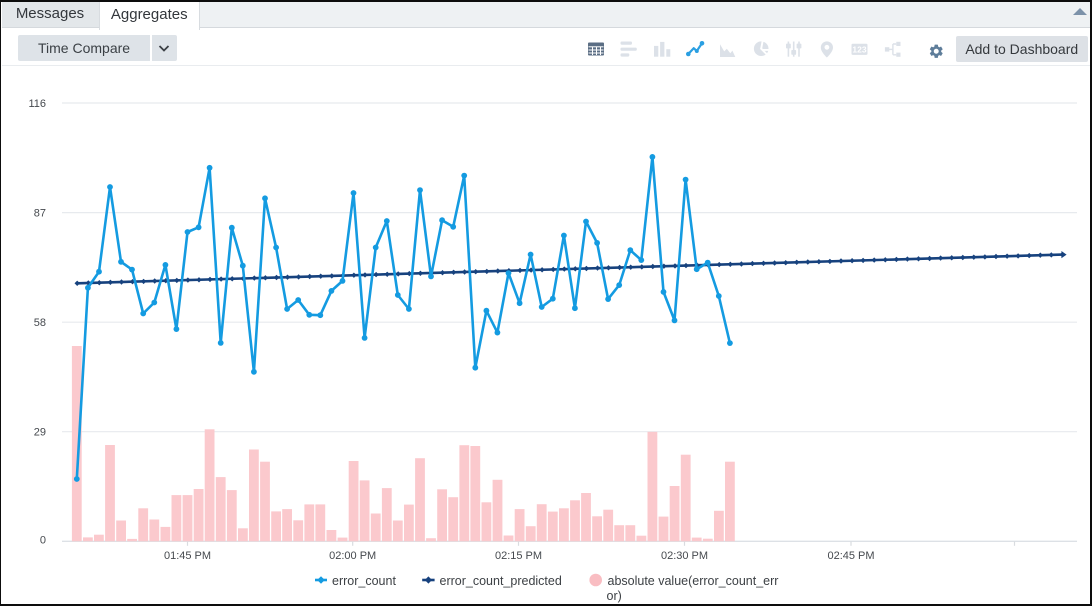 The image size is (1092, 606). Describe the element at coordinates (40, 214) in the screenshot. I see `svg-text: 87` at that location.